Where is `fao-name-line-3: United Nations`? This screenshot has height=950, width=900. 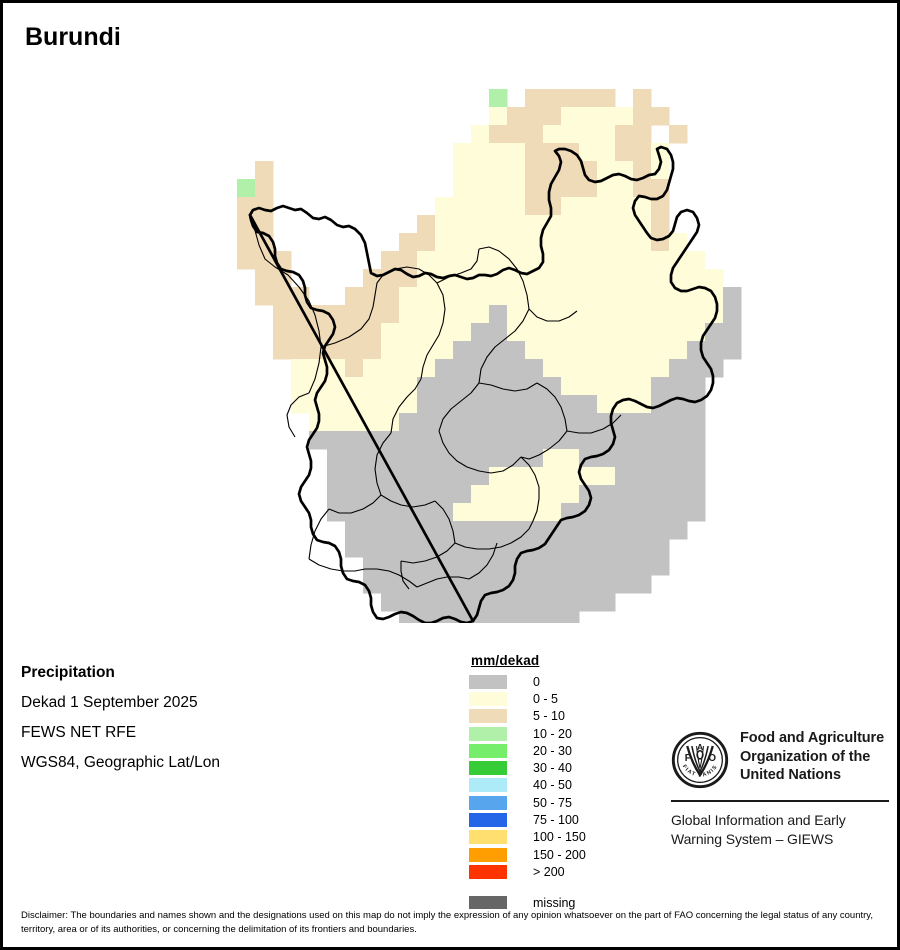 fao-name-line-3: United Nations is located at coordinates (790, 775).